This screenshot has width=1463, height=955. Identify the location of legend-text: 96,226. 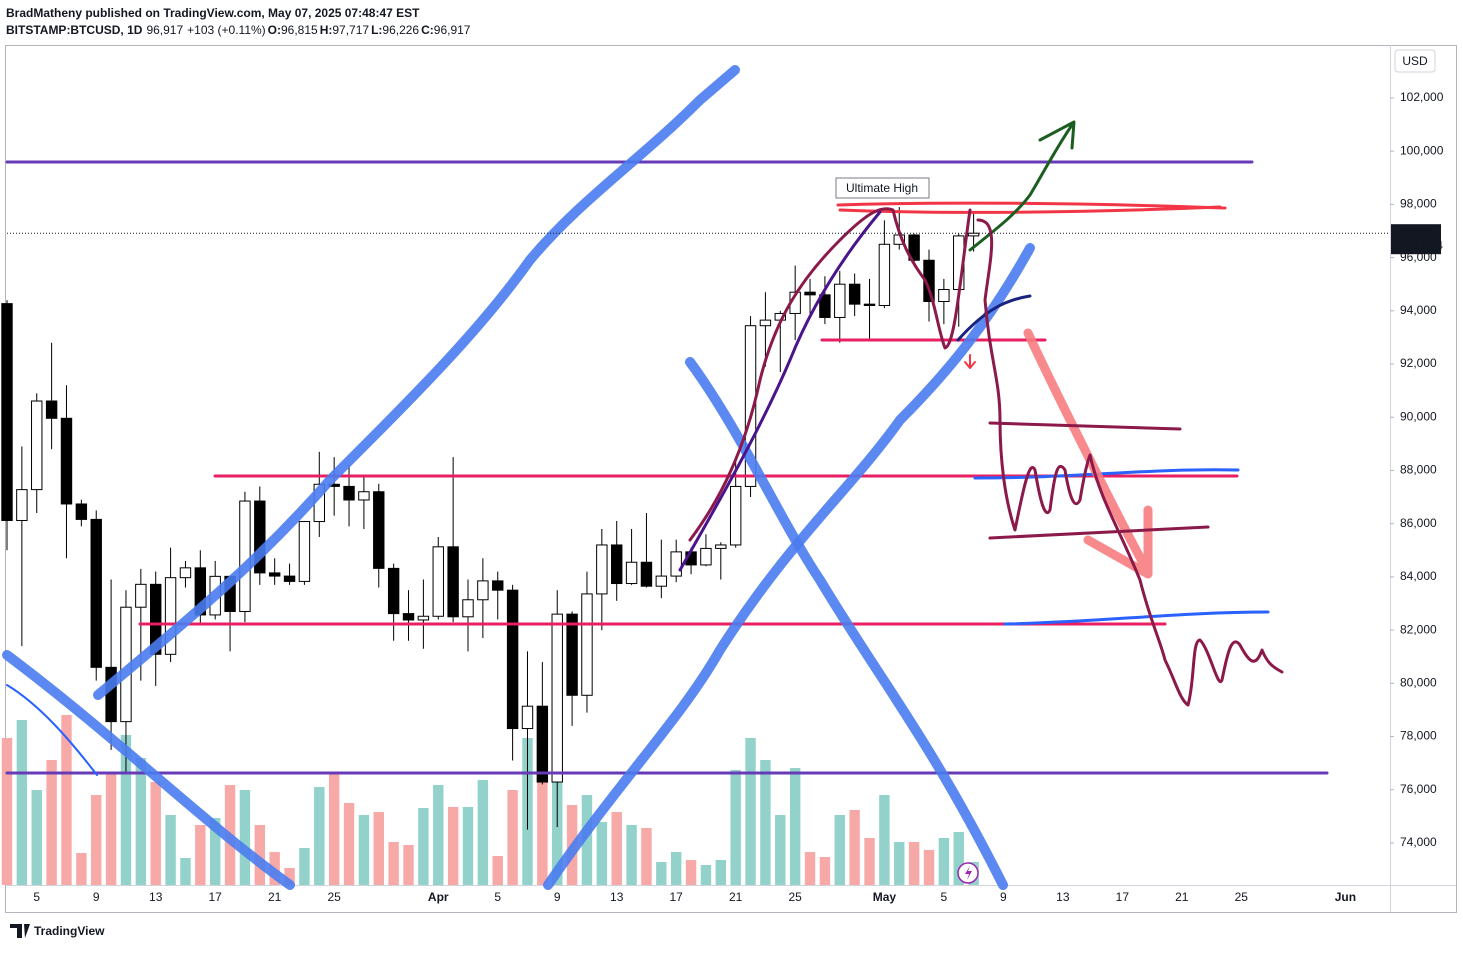
(400, 30).